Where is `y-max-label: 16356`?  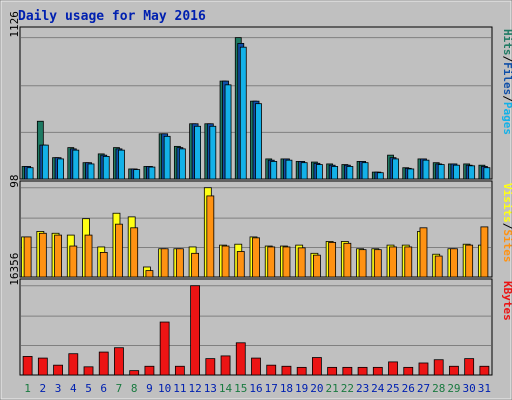 y-max-label: 16356 is located at coordinates (14, 269).